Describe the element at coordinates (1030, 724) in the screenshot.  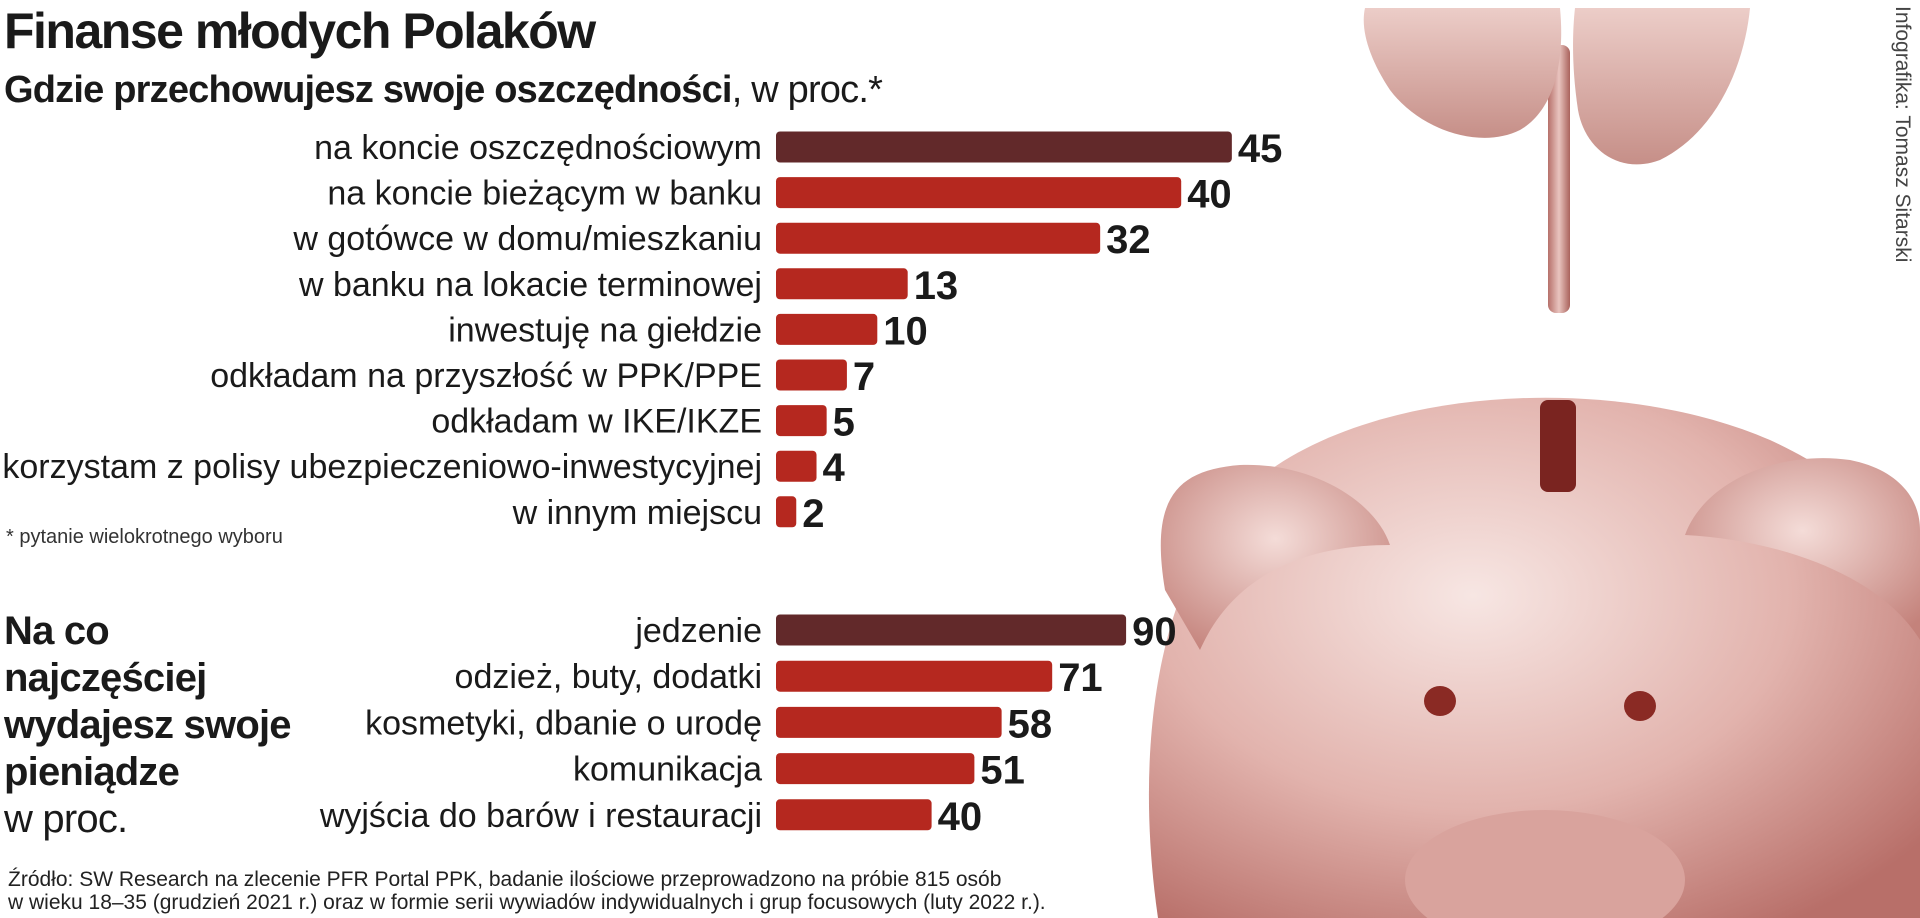
I see `spending-value-label: 58` at that location.